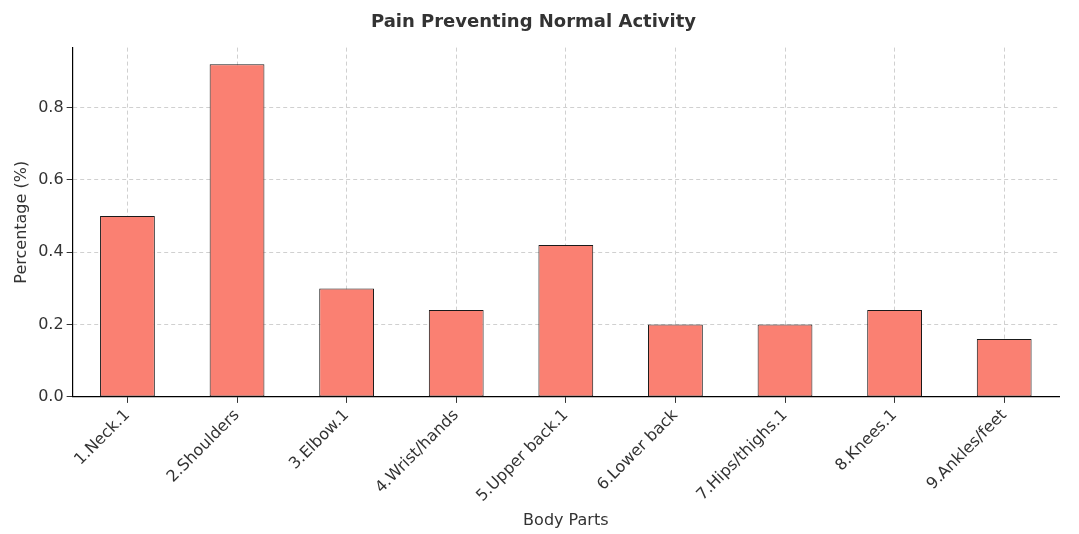 The height and width of the screenshot is (534, 1079). Describe the element at coordinates (533, 21) in the screenshot. I see `chart-title: Pain Preventing Normal Activity` at that location.